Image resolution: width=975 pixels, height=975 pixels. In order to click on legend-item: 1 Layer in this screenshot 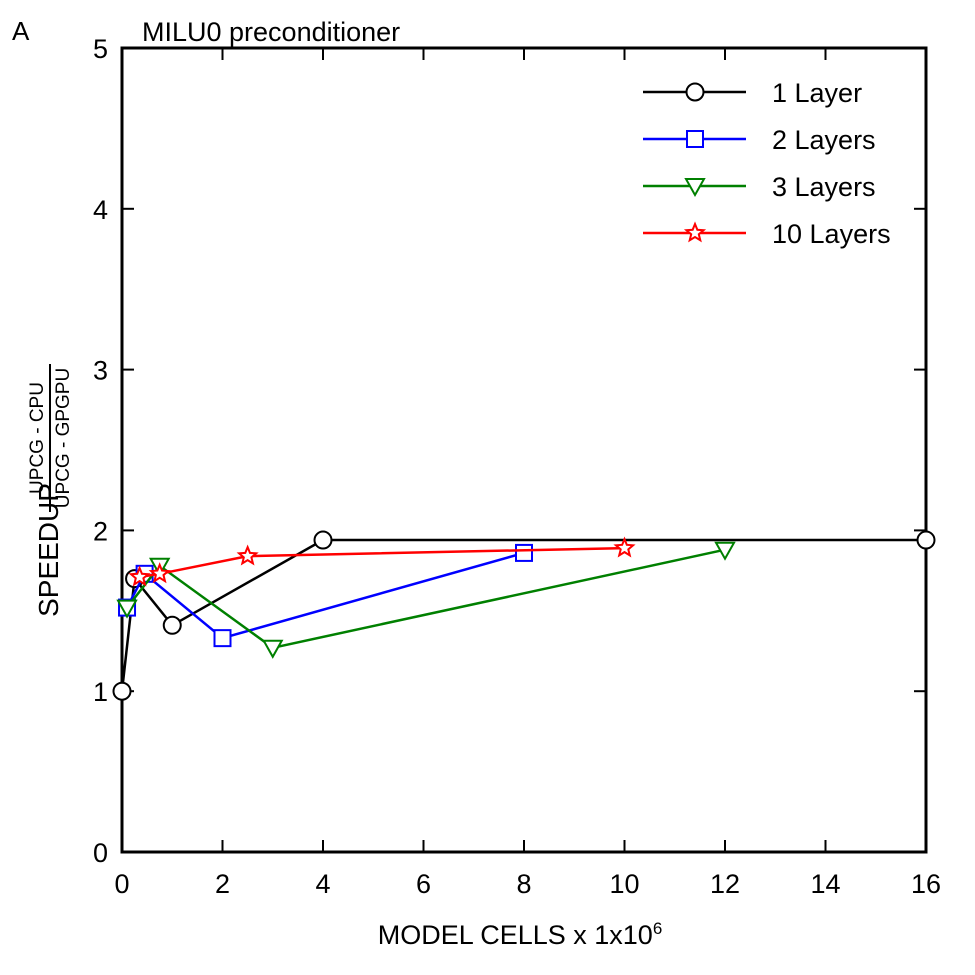, I will do `click(752, 93)`.